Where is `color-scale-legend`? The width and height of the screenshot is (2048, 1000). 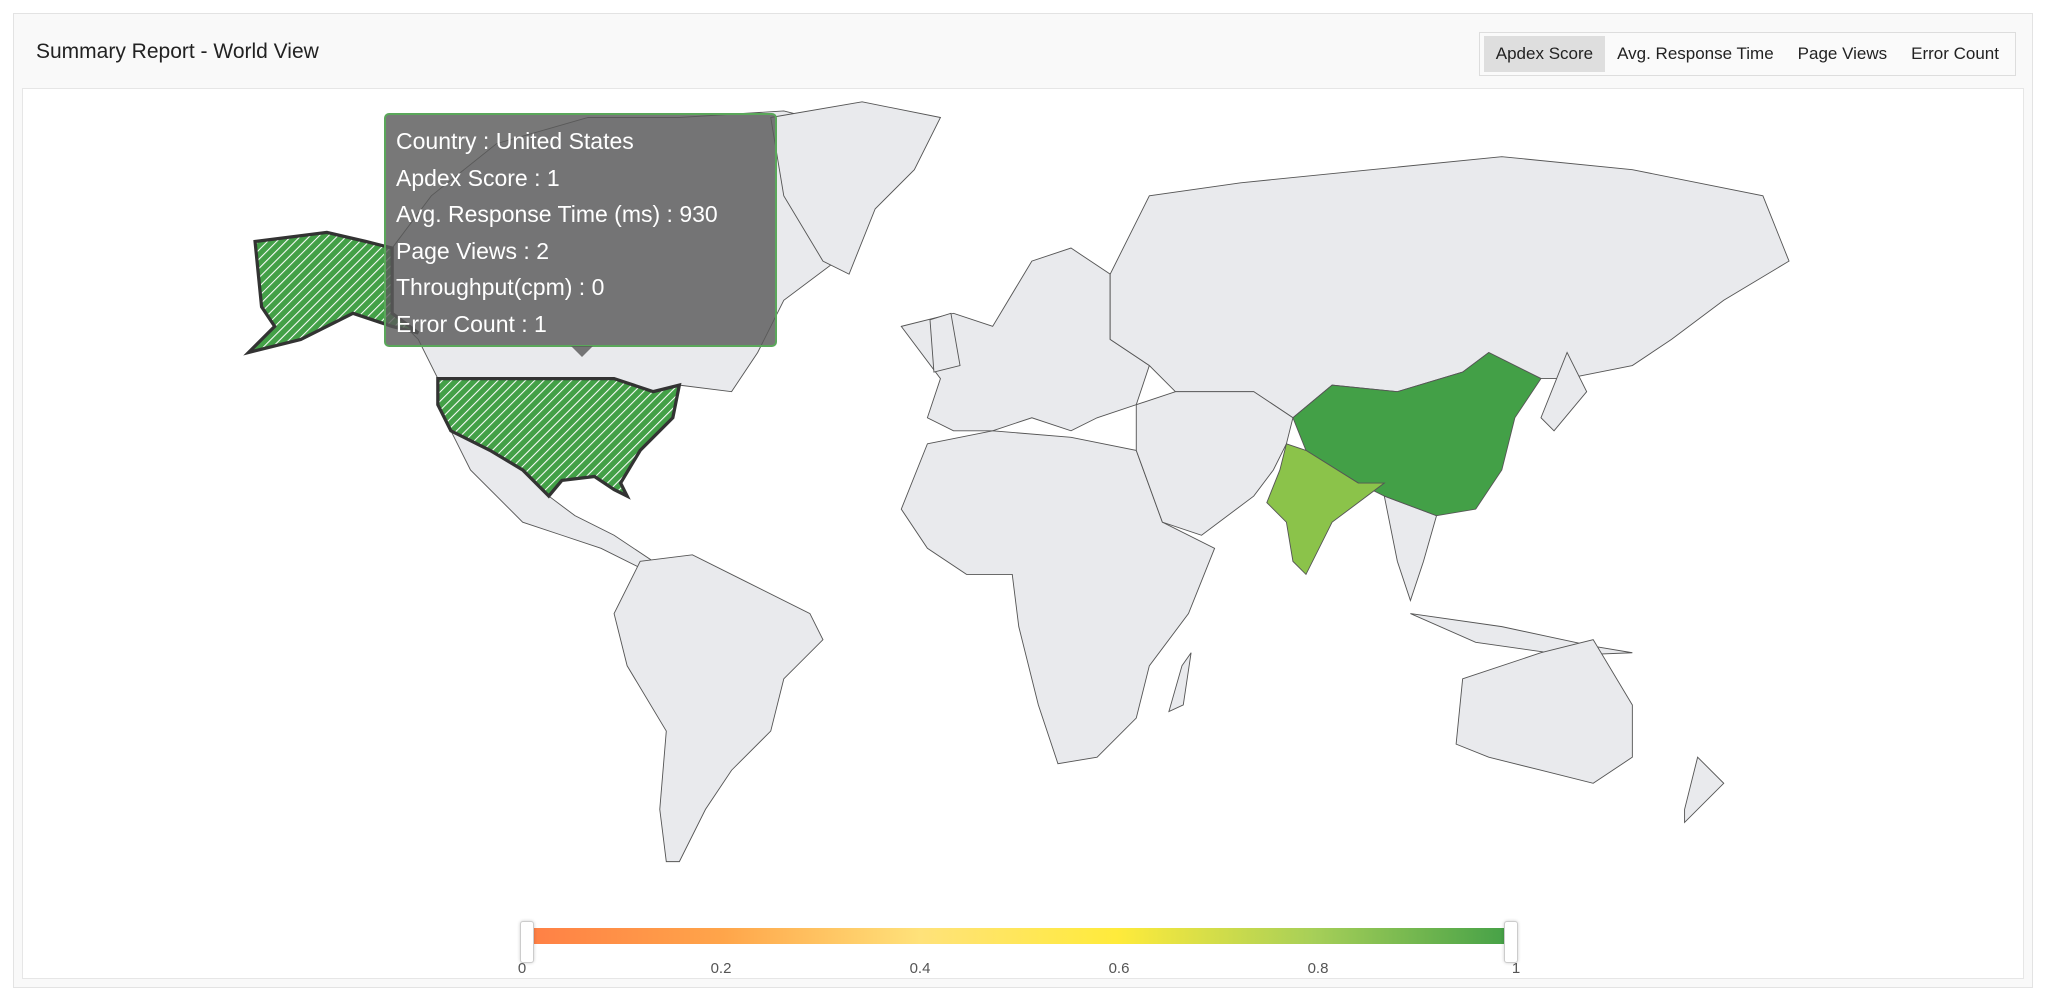
color-scale-legend is located at coordinates (1019, 942).